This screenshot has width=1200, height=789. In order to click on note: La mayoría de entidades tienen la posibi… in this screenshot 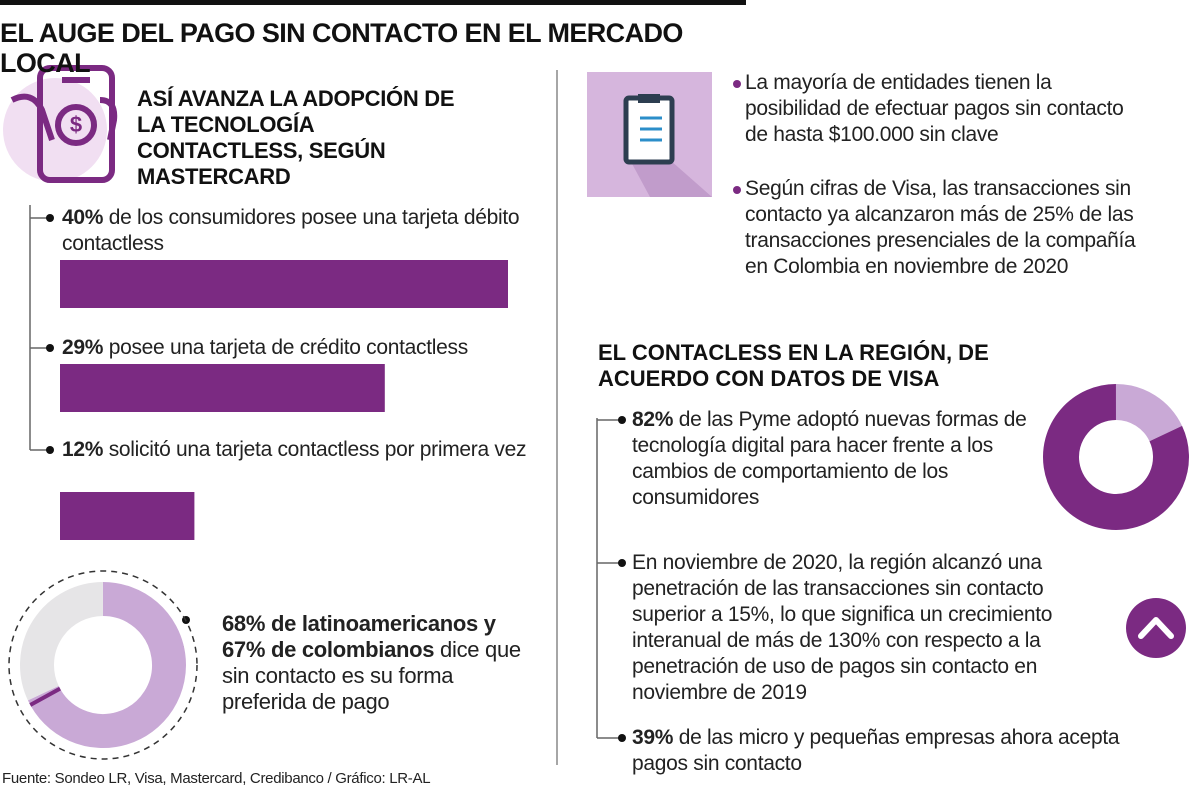, I will do `click(934, 108)`.